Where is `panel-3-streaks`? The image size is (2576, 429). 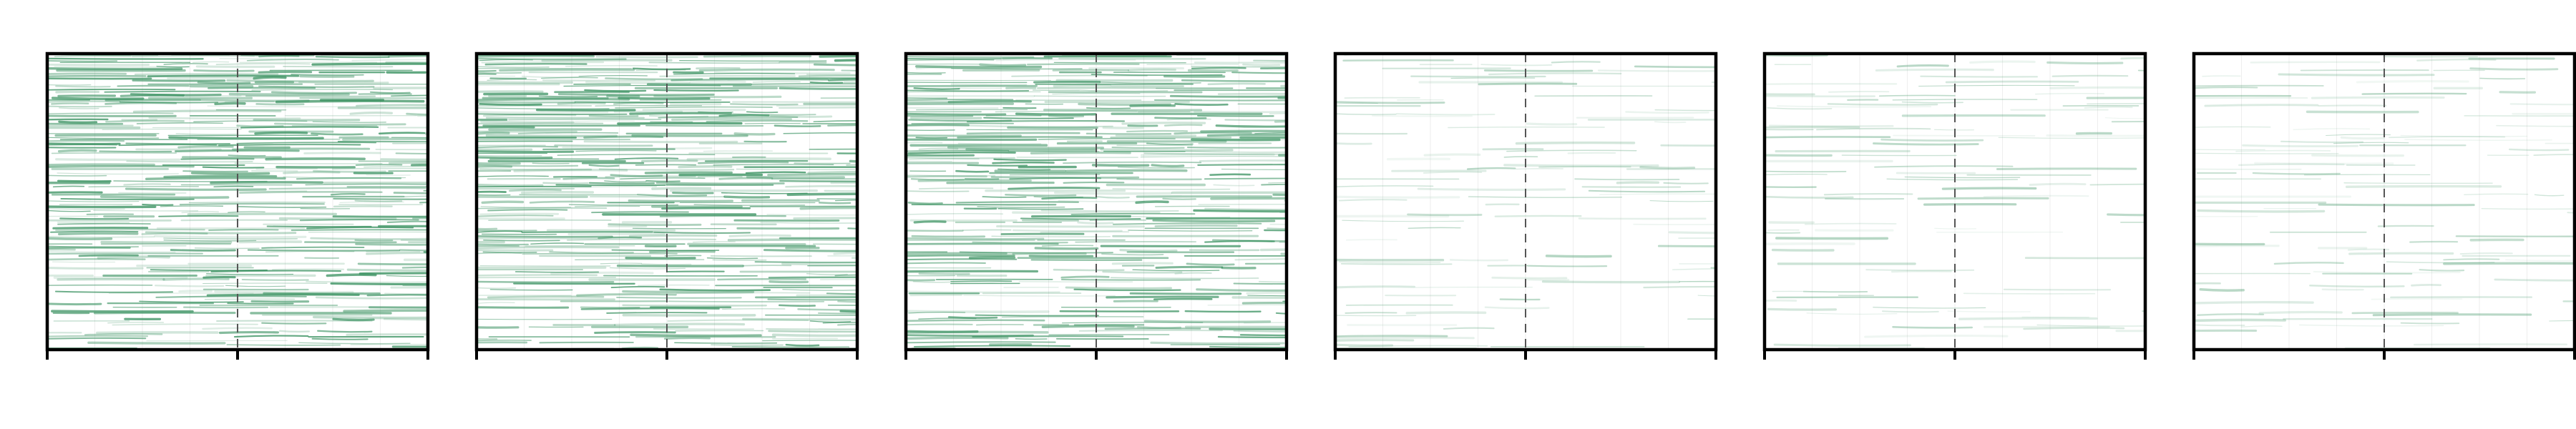 panel-3-streaks is located at coordinates (1138, 202).